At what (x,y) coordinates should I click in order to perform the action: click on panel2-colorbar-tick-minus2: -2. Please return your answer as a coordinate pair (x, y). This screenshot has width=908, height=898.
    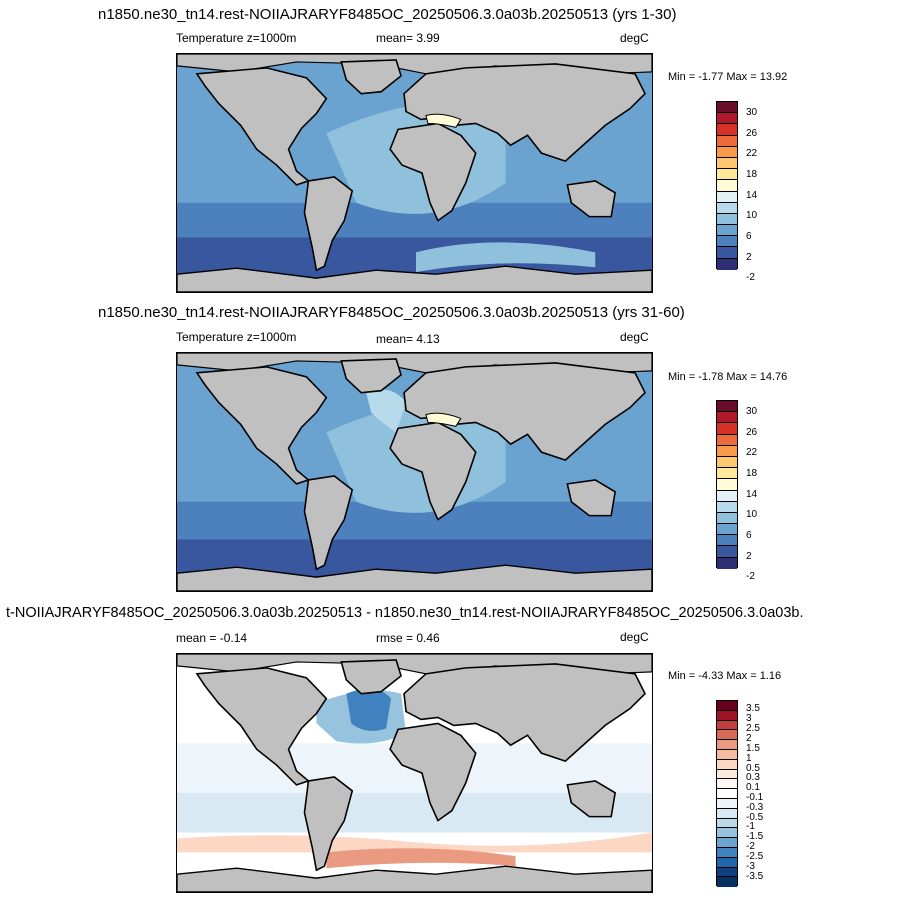
    Looking at the image, I should click on (750, 576).